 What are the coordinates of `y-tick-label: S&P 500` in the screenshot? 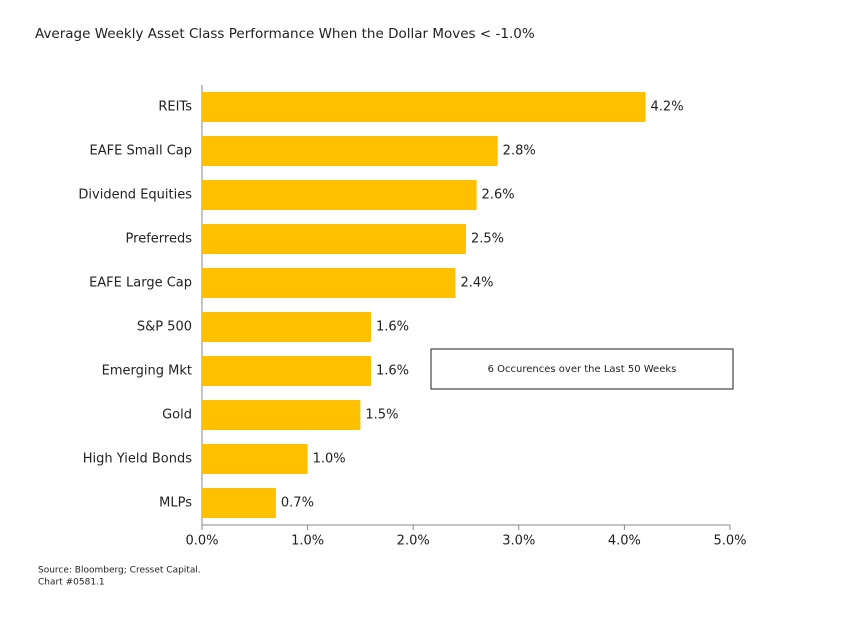 It's located at (164, 327).